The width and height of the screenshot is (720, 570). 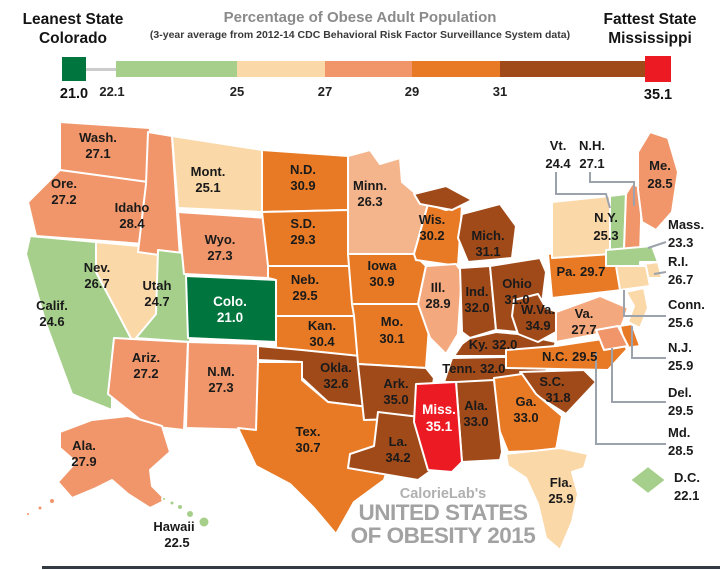 I want to click on indiana-value: 32.0, so click(x=476, y=307).